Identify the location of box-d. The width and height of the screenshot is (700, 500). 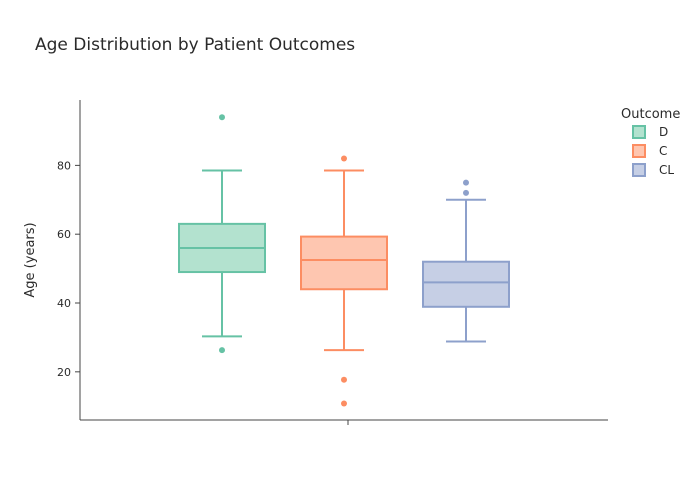
(222, 234).